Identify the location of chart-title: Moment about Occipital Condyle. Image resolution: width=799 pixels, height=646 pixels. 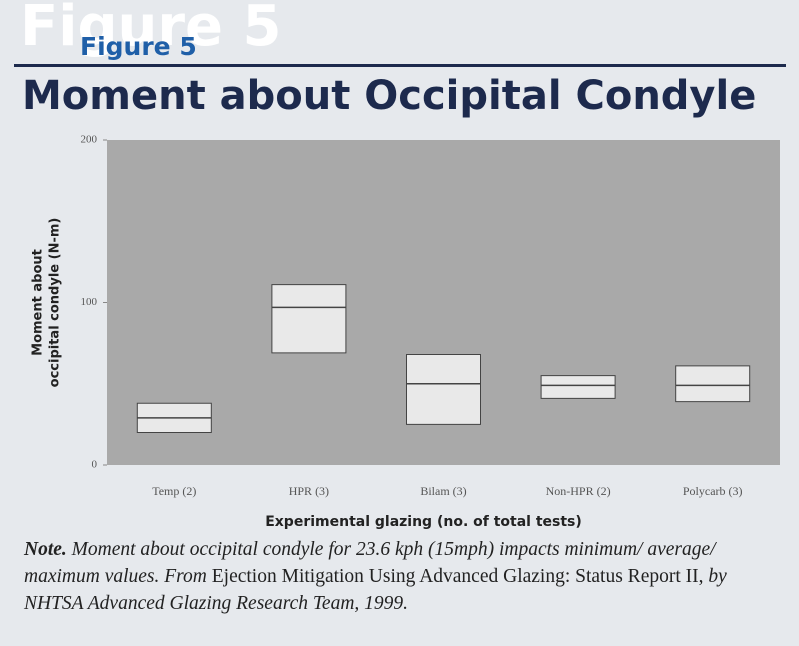
(389, 96).